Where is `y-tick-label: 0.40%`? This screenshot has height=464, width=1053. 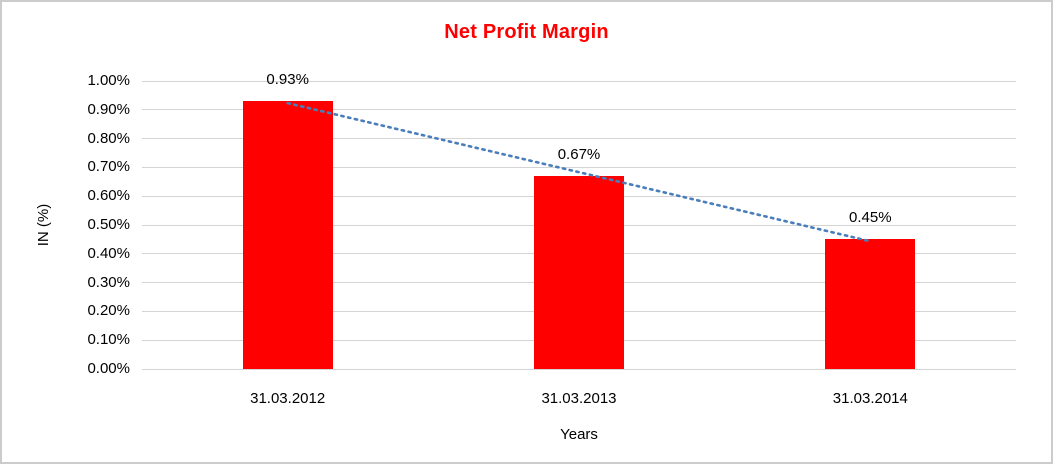
y-tick-label: 0.40% is located at coordinates (108, 253).